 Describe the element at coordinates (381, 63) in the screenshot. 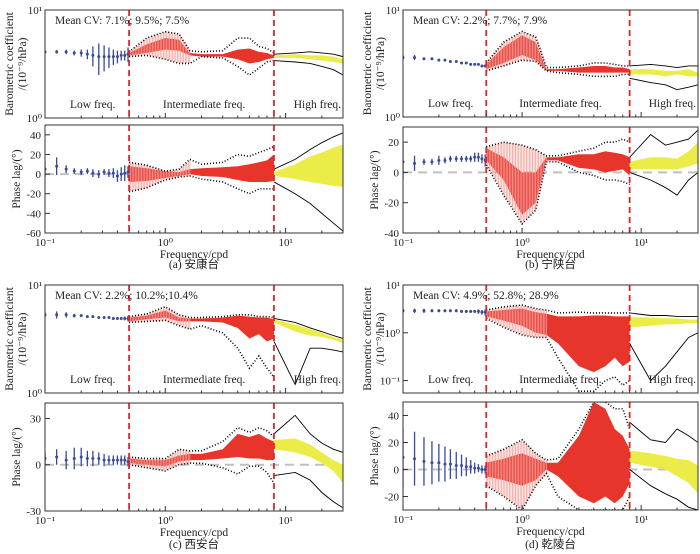

I see `amp-ylabel-unit: /(10⁻⁹/hPa)` at that location.